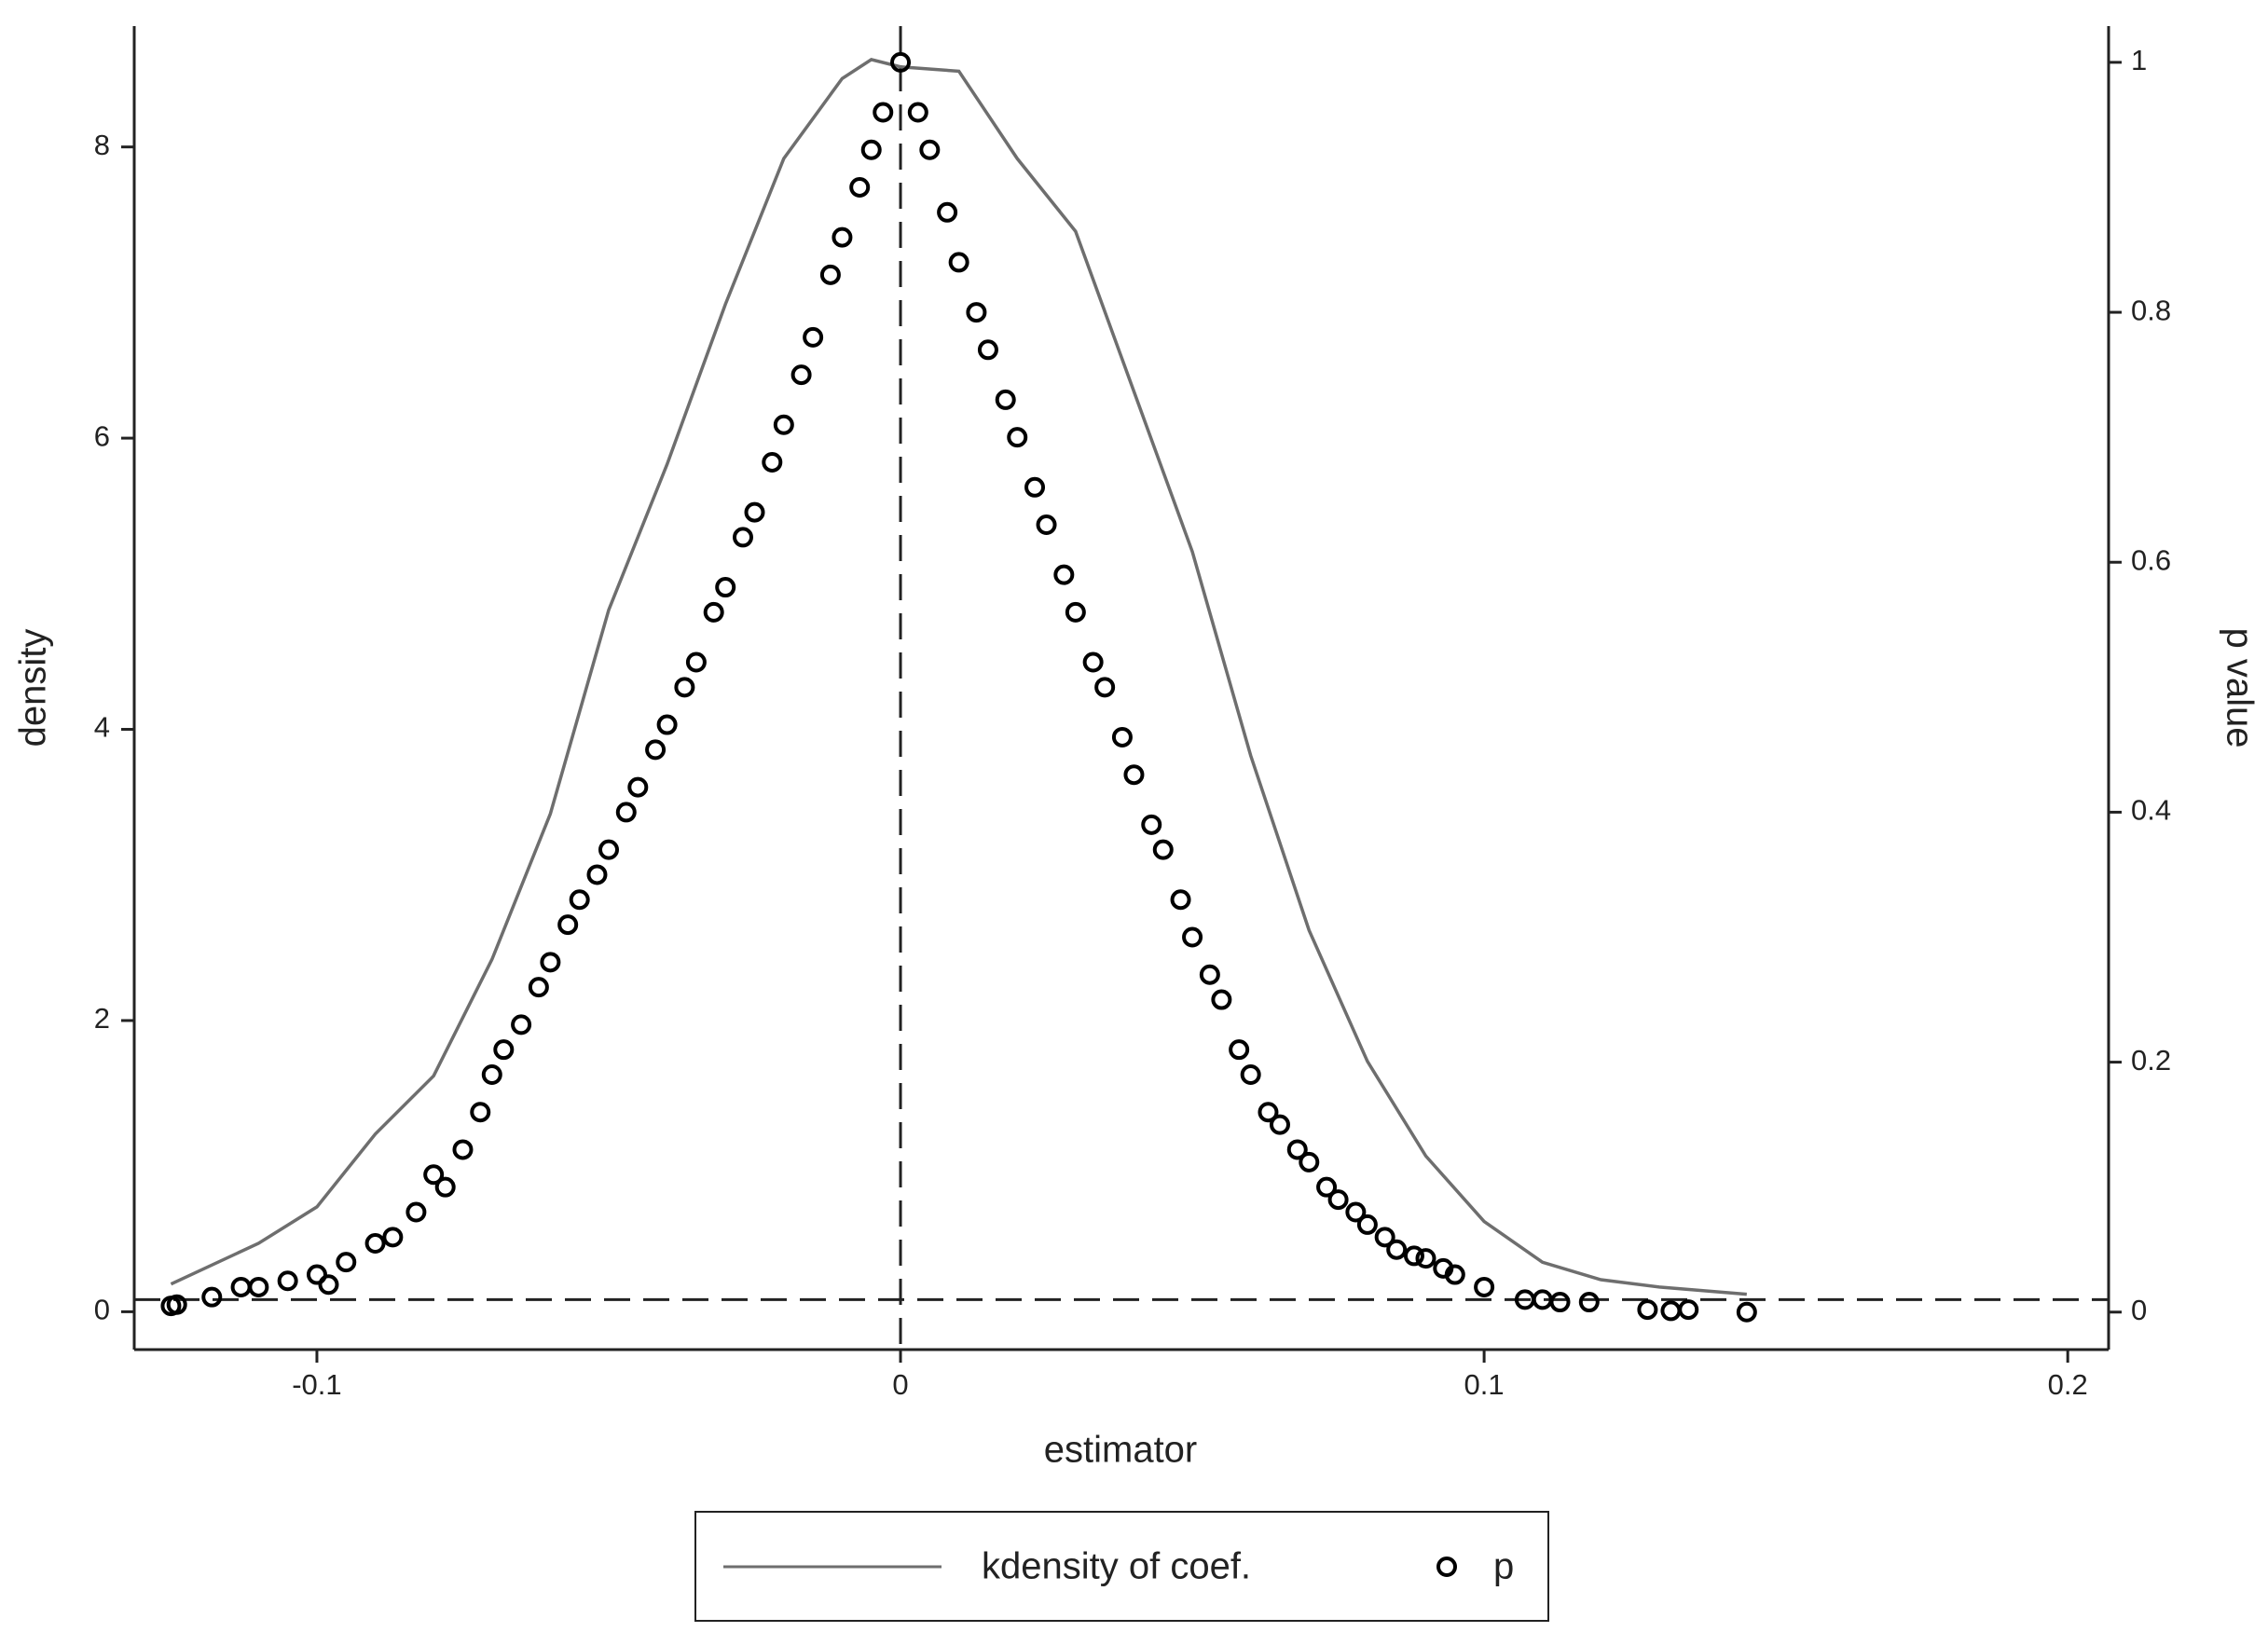  Describe the element at coordinates (34, 688) in the screenshot. I see `y-axis-title: density` at that location.